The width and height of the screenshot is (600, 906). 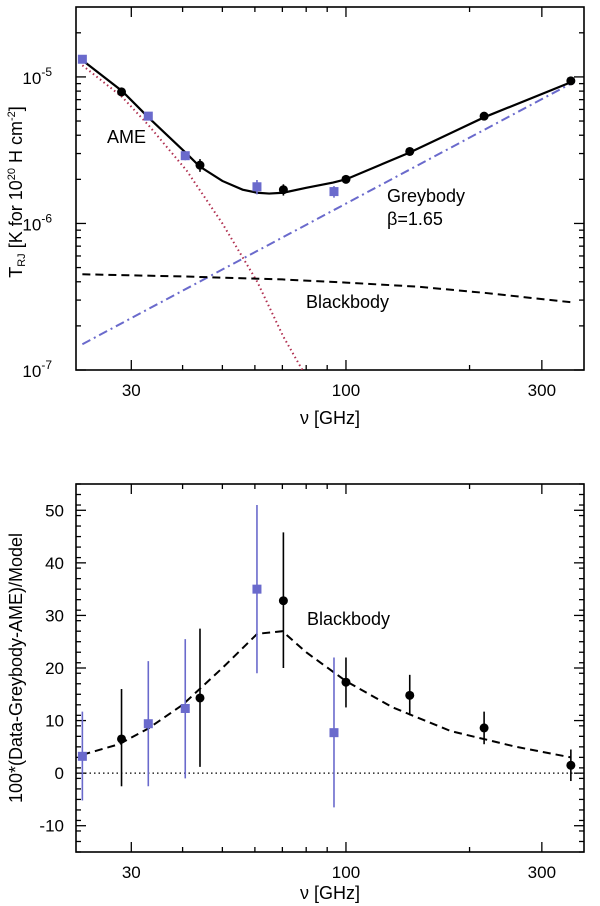 I want to click on bottom-y-tick-label: 0, so click(x=59, y=773).